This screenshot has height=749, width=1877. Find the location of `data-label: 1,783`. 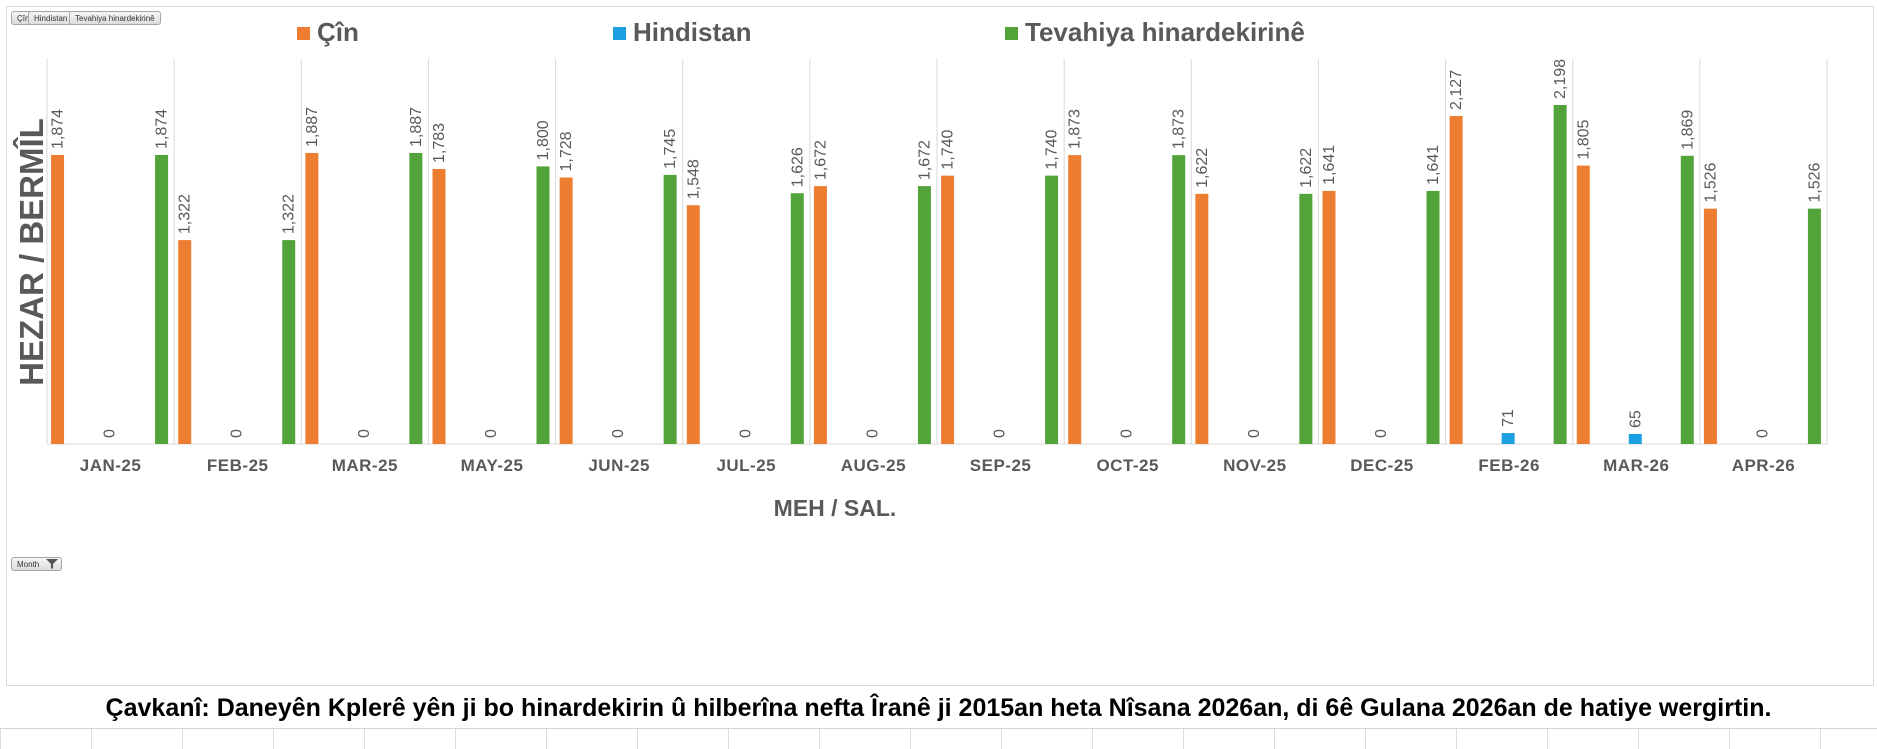

data-label: 1,783 is located at coordinates (439, 143).